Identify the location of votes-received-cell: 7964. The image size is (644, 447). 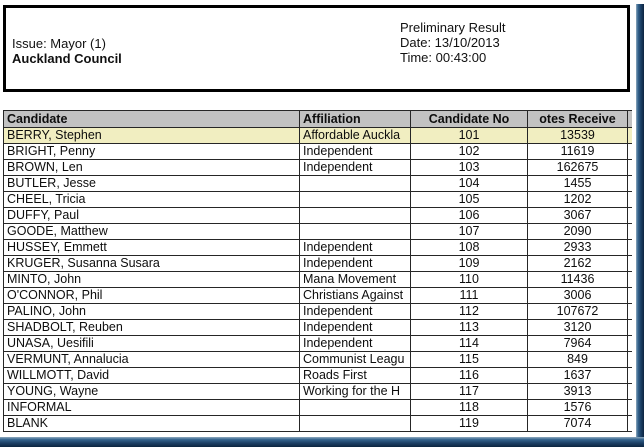
(577, 343).